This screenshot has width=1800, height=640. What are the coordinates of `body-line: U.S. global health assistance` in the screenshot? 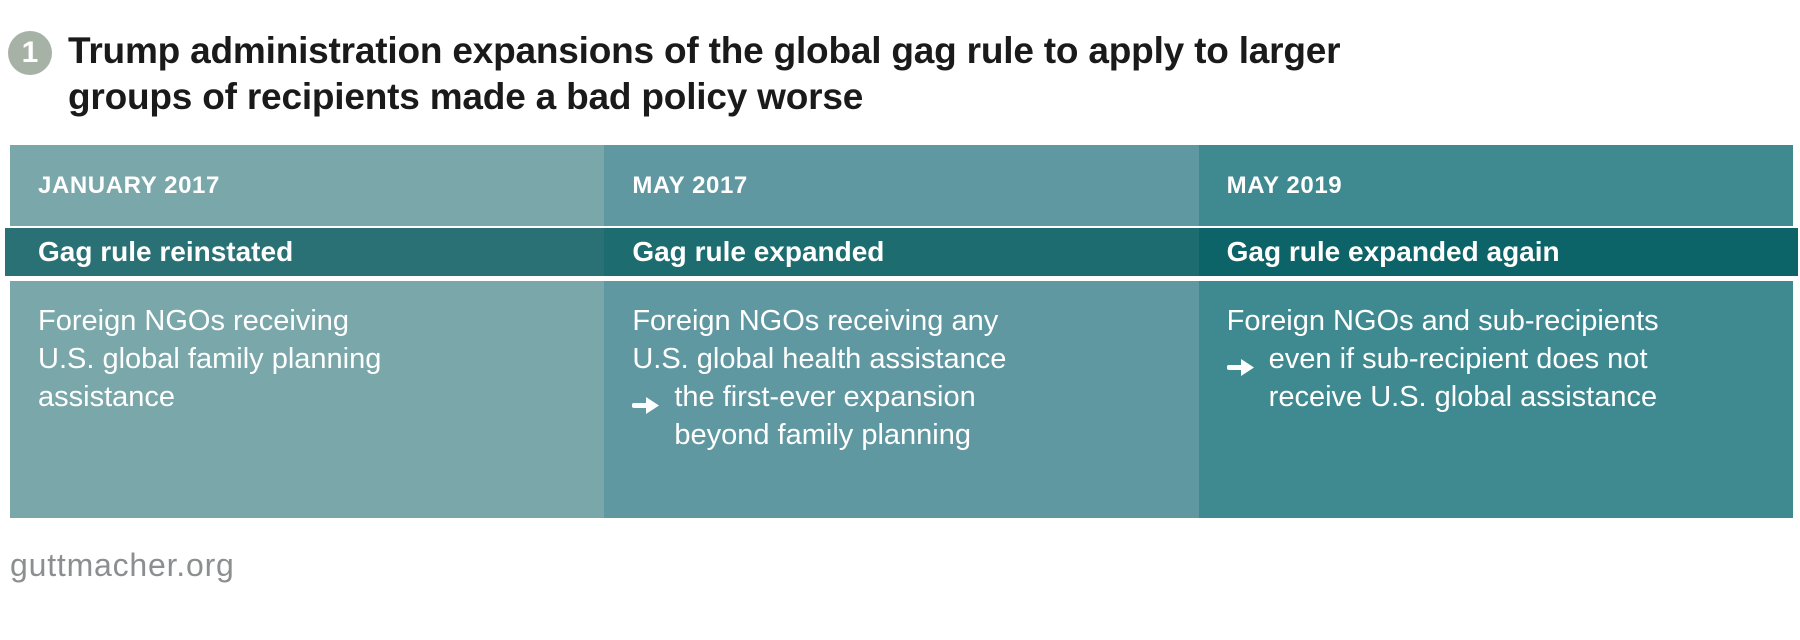 It's located at (819, 359).